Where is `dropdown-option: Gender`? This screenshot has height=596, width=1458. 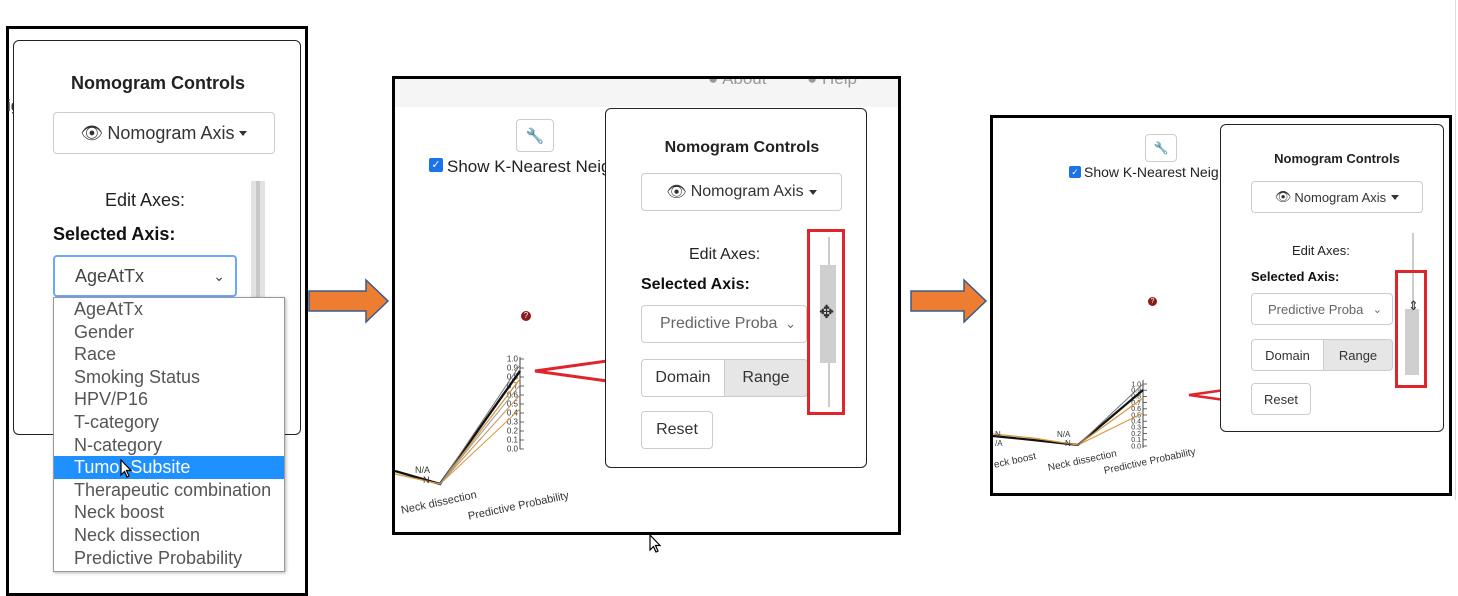
dropdown-option: Gender is located at coordinates (104, 331).